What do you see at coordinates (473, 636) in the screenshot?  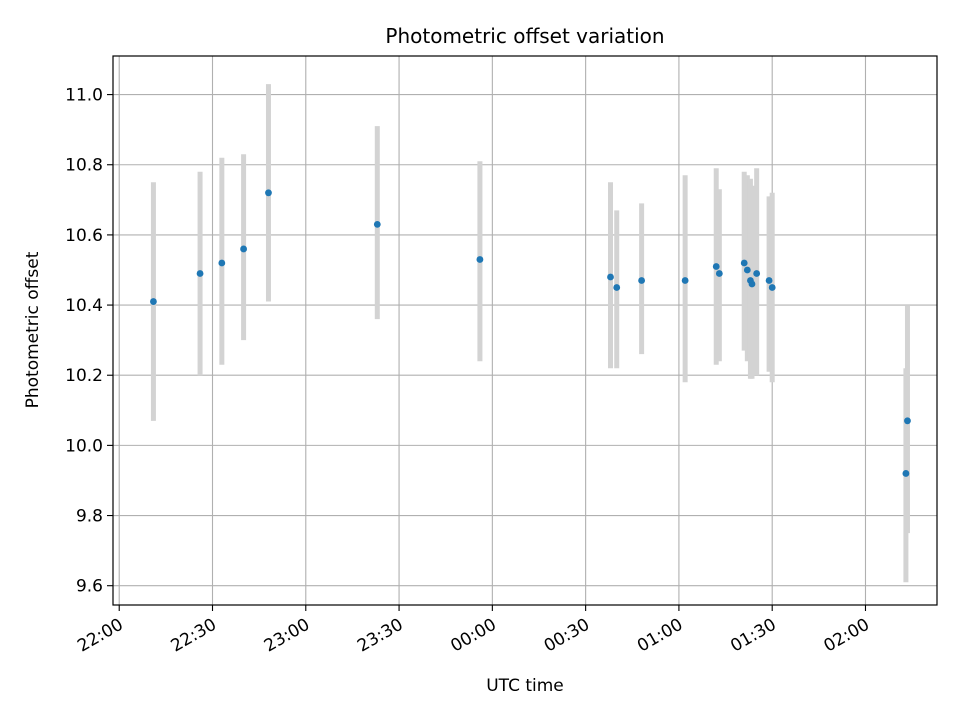 I see `x-tick-label: 00:00` at bounding box center [473, 636].